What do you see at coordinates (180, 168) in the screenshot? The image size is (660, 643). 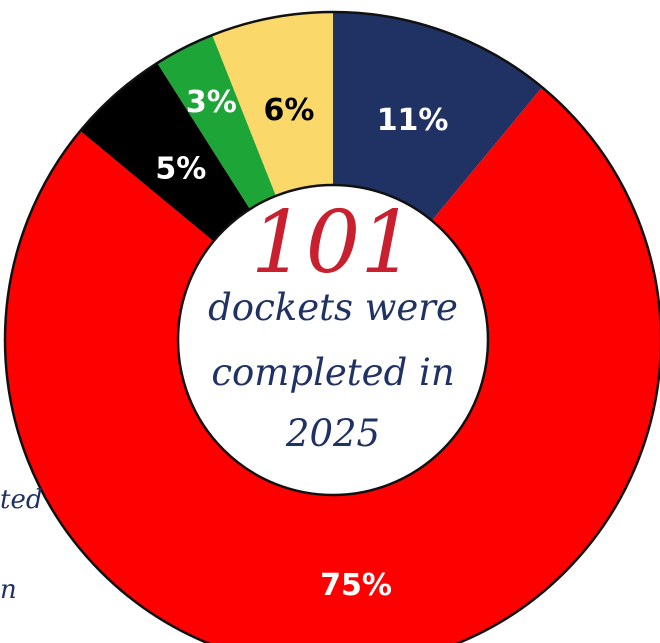 I see `slice-label-3: 5%` at bounding box center [180, 168].